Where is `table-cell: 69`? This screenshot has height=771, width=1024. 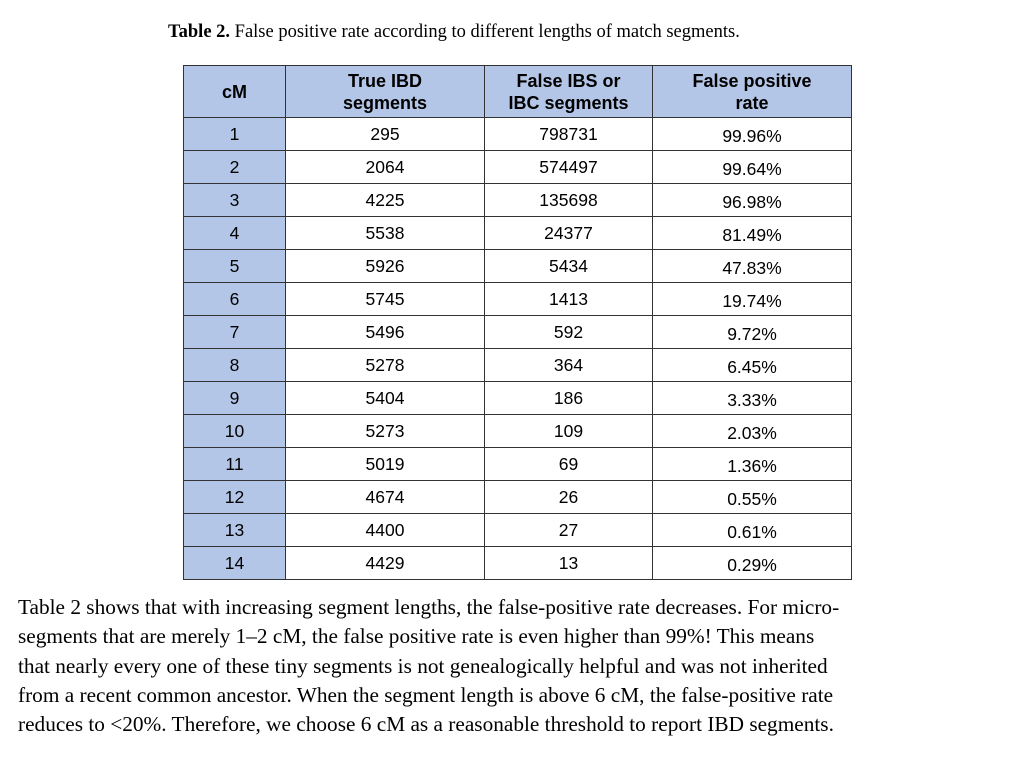
table-cell: 69 is located at coordinates (568, 464).